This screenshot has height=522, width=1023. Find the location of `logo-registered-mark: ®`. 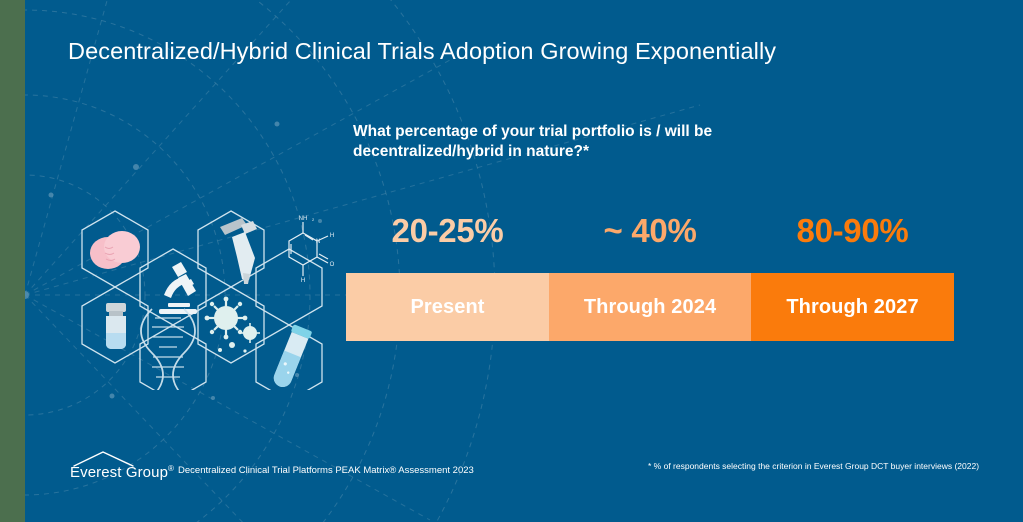

logo-registered-mark: ® is located at coordinates (171, 468).